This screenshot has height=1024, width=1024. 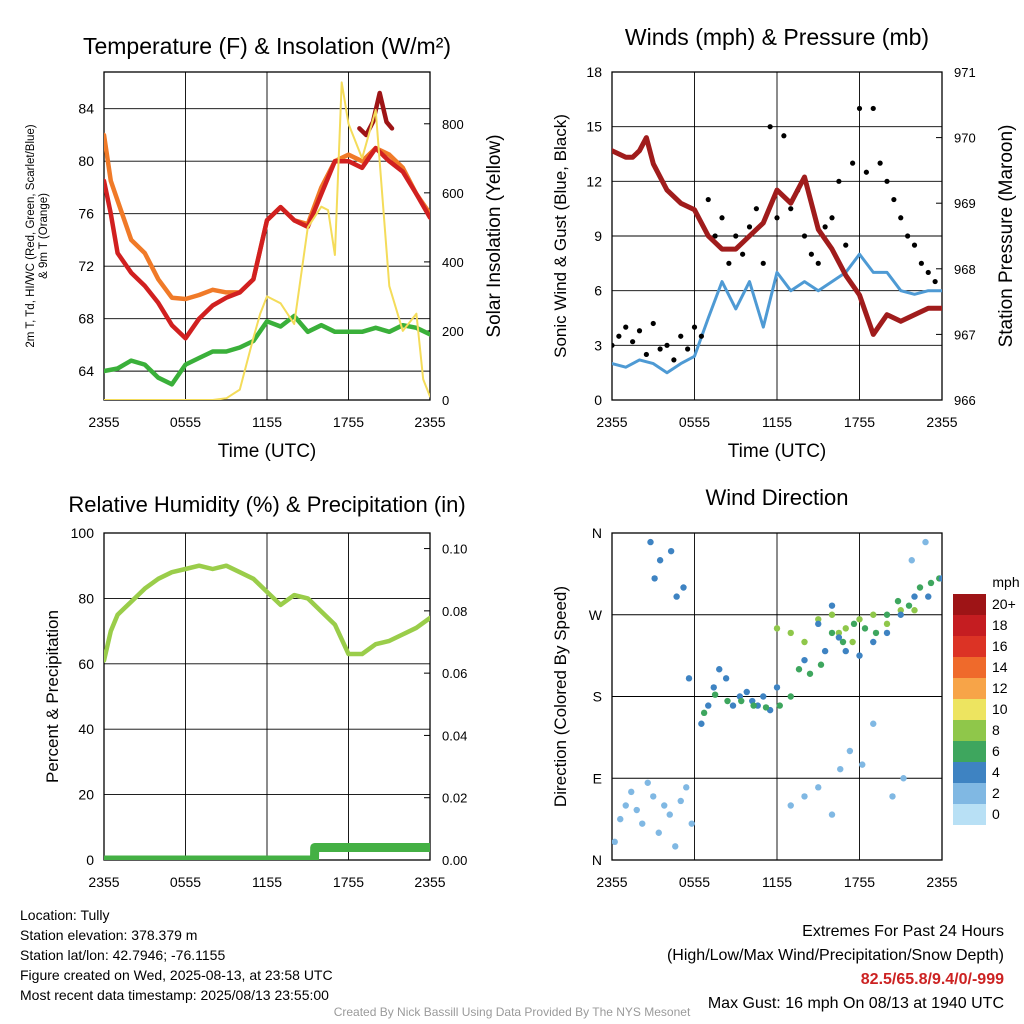 I want to click on y-tick-label: 100, so click(x=83, y=533).